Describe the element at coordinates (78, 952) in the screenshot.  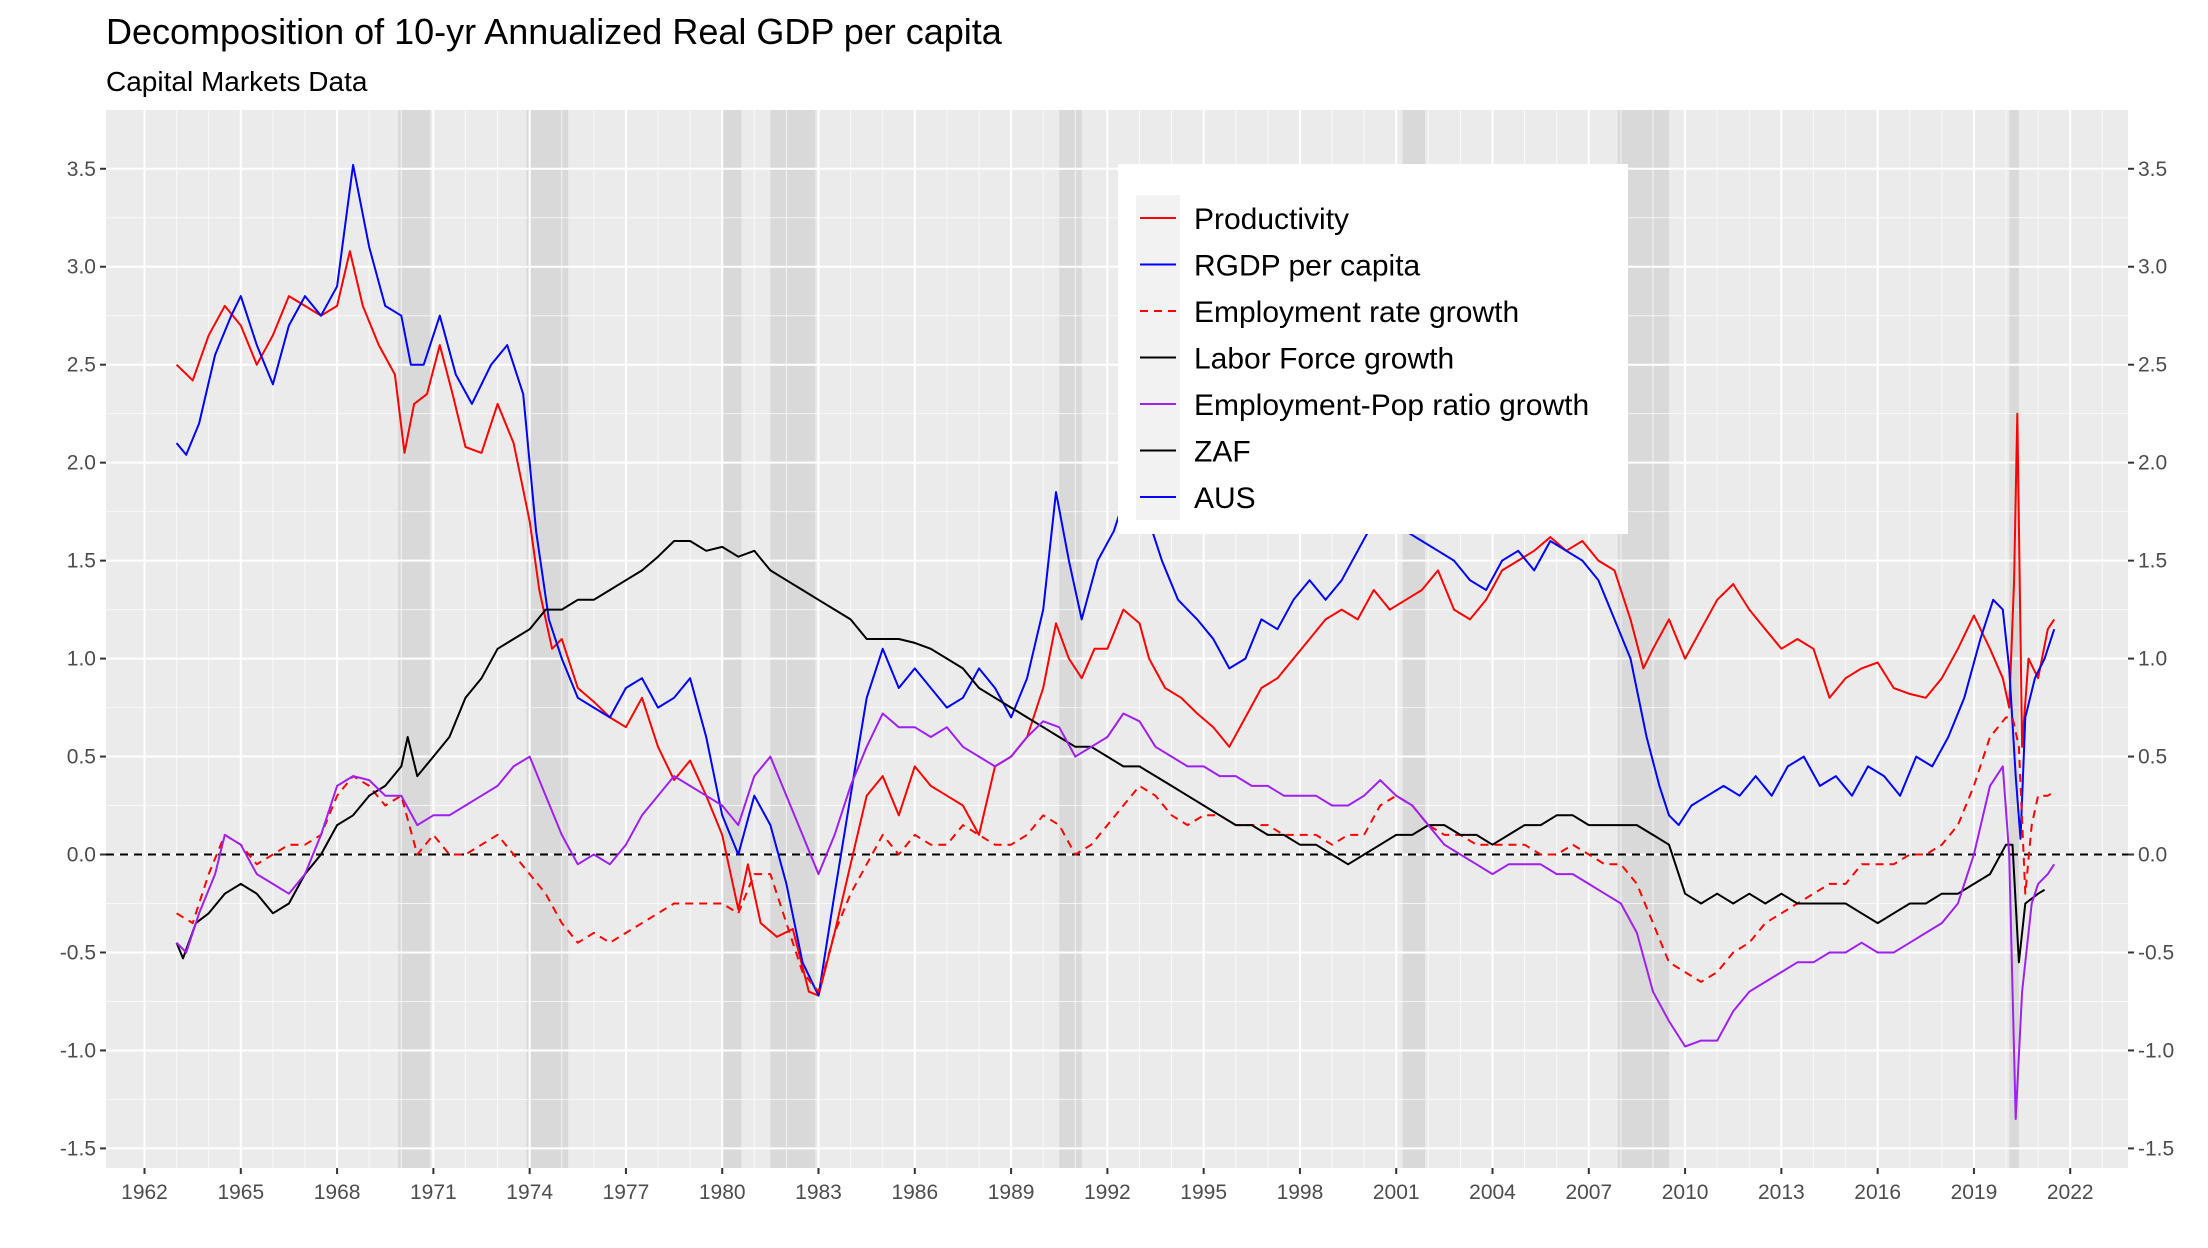
I see `y-tick-label-left: -0.5` at that location.